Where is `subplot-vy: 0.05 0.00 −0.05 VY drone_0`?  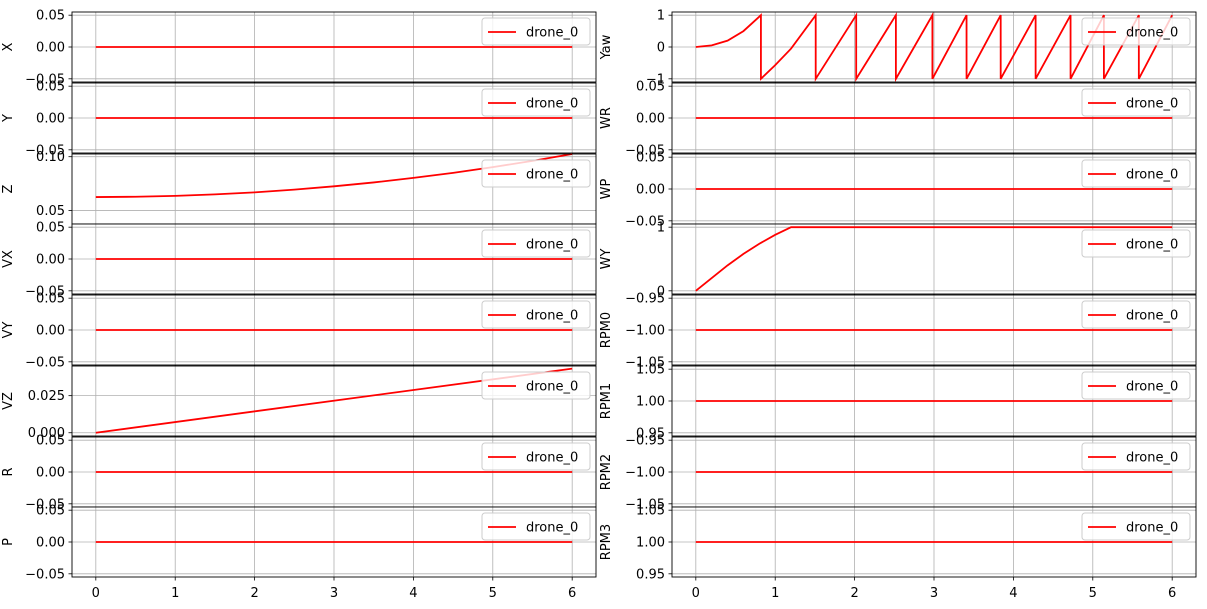
subplot-vy: 0.05 0.00 −0.05 VY drone_0 is located at coordinates (299, 331).